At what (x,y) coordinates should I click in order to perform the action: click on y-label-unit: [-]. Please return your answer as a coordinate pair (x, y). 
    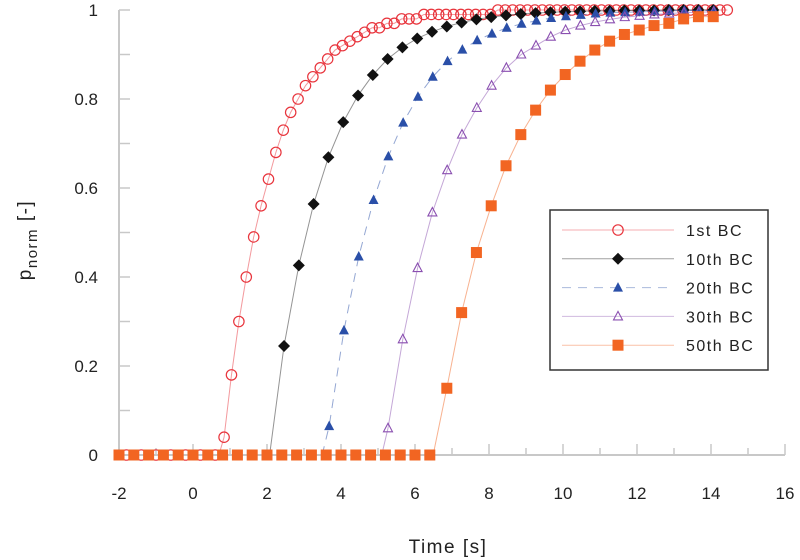
    Looking at the image, I should click on (25, 214).